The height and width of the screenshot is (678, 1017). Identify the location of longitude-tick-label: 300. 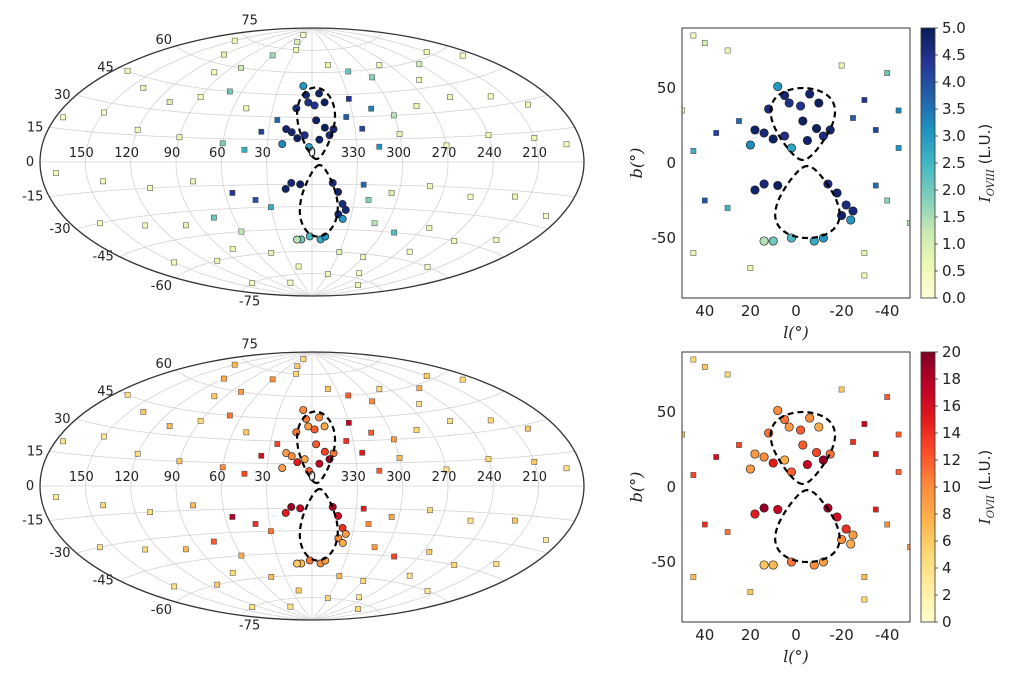
(398, 477).